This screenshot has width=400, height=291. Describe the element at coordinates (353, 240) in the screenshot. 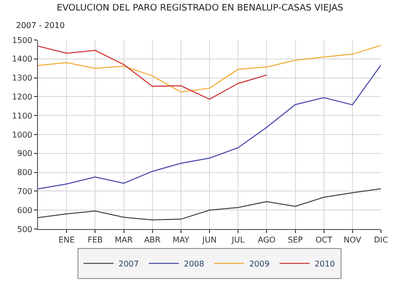

I see `x-tick-label: NOV` at that location.